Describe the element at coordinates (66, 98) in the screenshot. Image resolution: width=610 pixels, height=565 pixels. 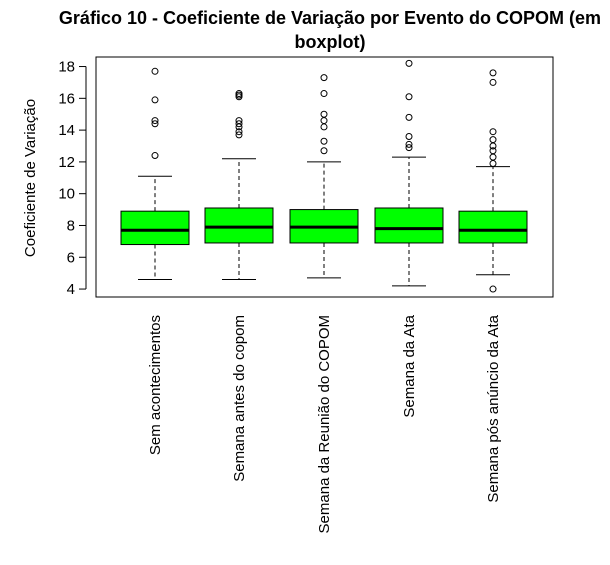
I see `y-tick-label: 16` at that location.